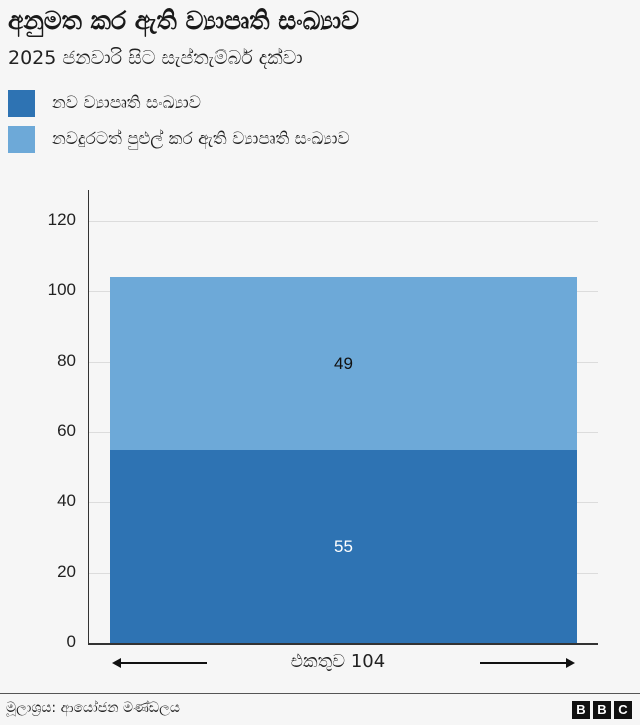  Describe the element at coordinates (71, 641) in the screenshot. I see `ytick-label: 0` at that location.